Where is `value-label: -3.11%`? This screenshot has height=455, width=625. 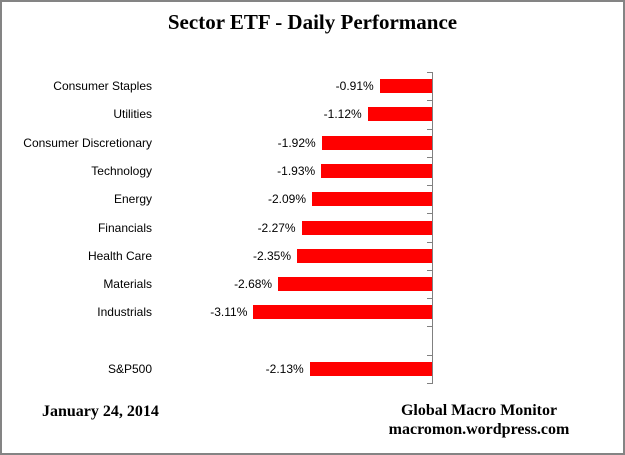 value-label: -3.11% is located at coordinates (229, 312).